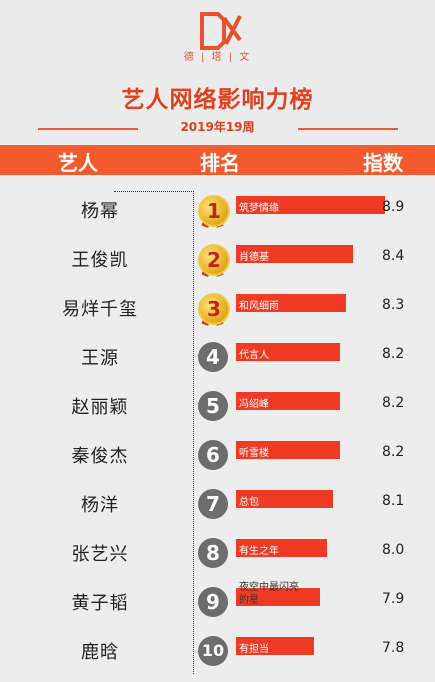 This screenshot has height=682, width=435. Describe the element at coordinates (100, 358) in the screenshot. I see `artist-name: 王源` at that location.